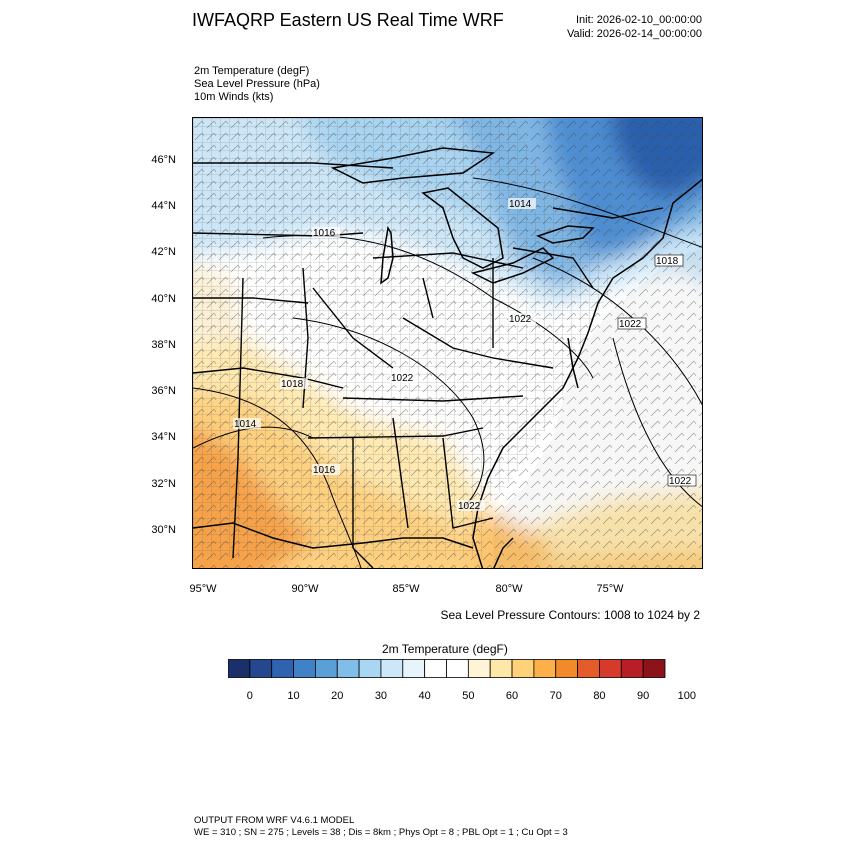 Image resolution: width=850 pixels, height=850 pixels. I want to click on lat-tick-label: 46°N, so click(163, 160).